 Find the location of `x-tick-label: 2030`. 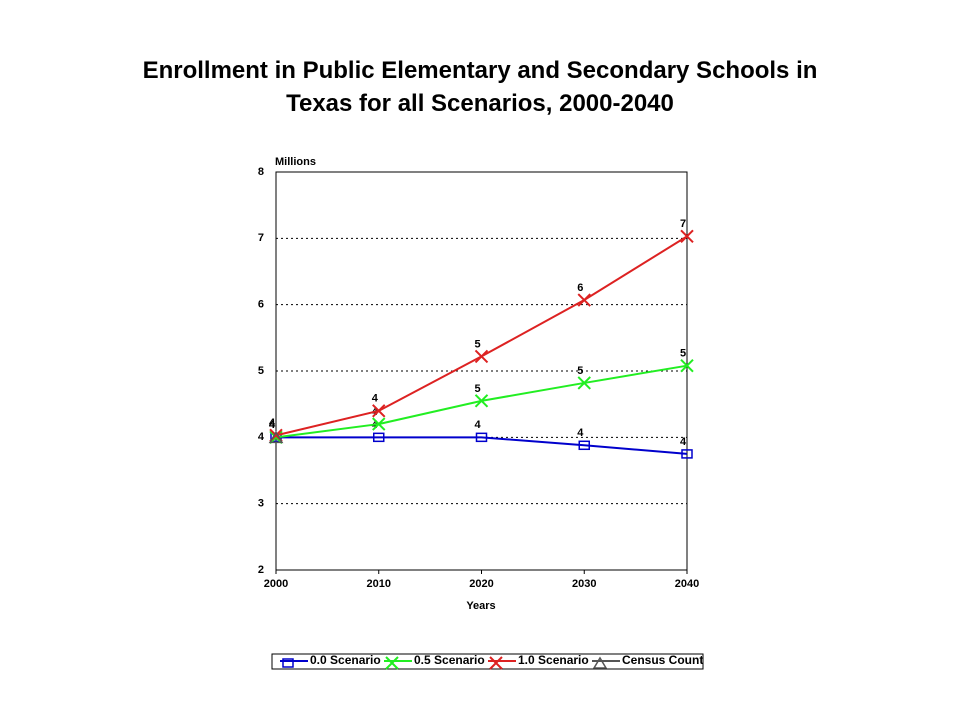

x-tick-label: 2030 is located at coordinates (584, 584).